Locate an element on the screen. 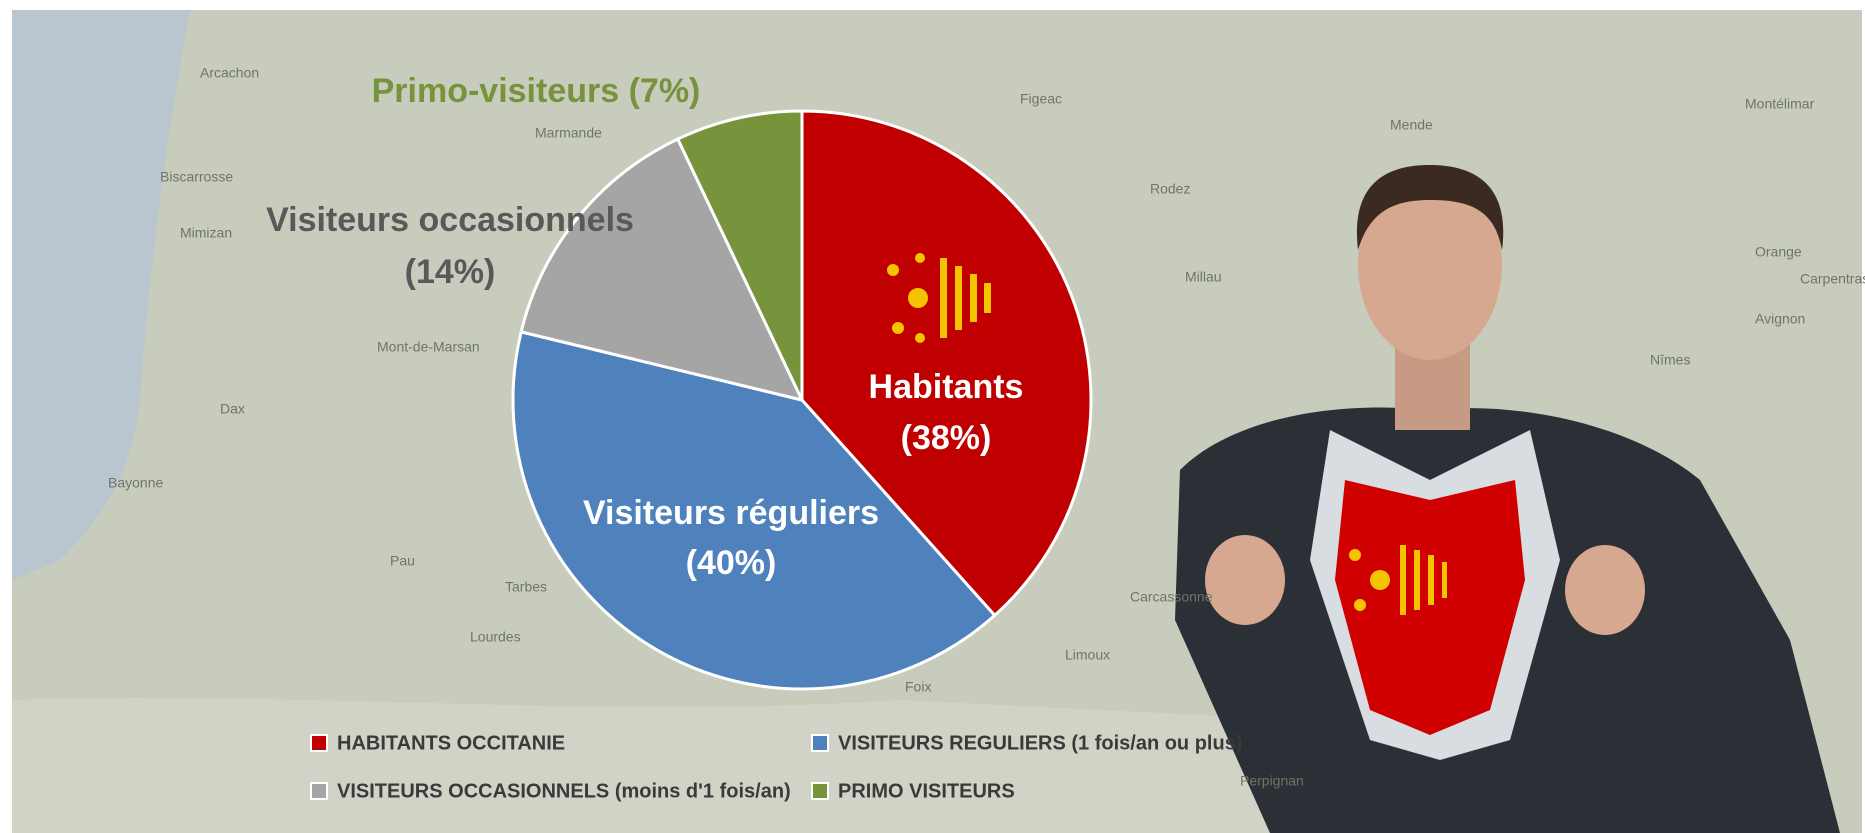  hand-right is located at coordinates (1605, 590).